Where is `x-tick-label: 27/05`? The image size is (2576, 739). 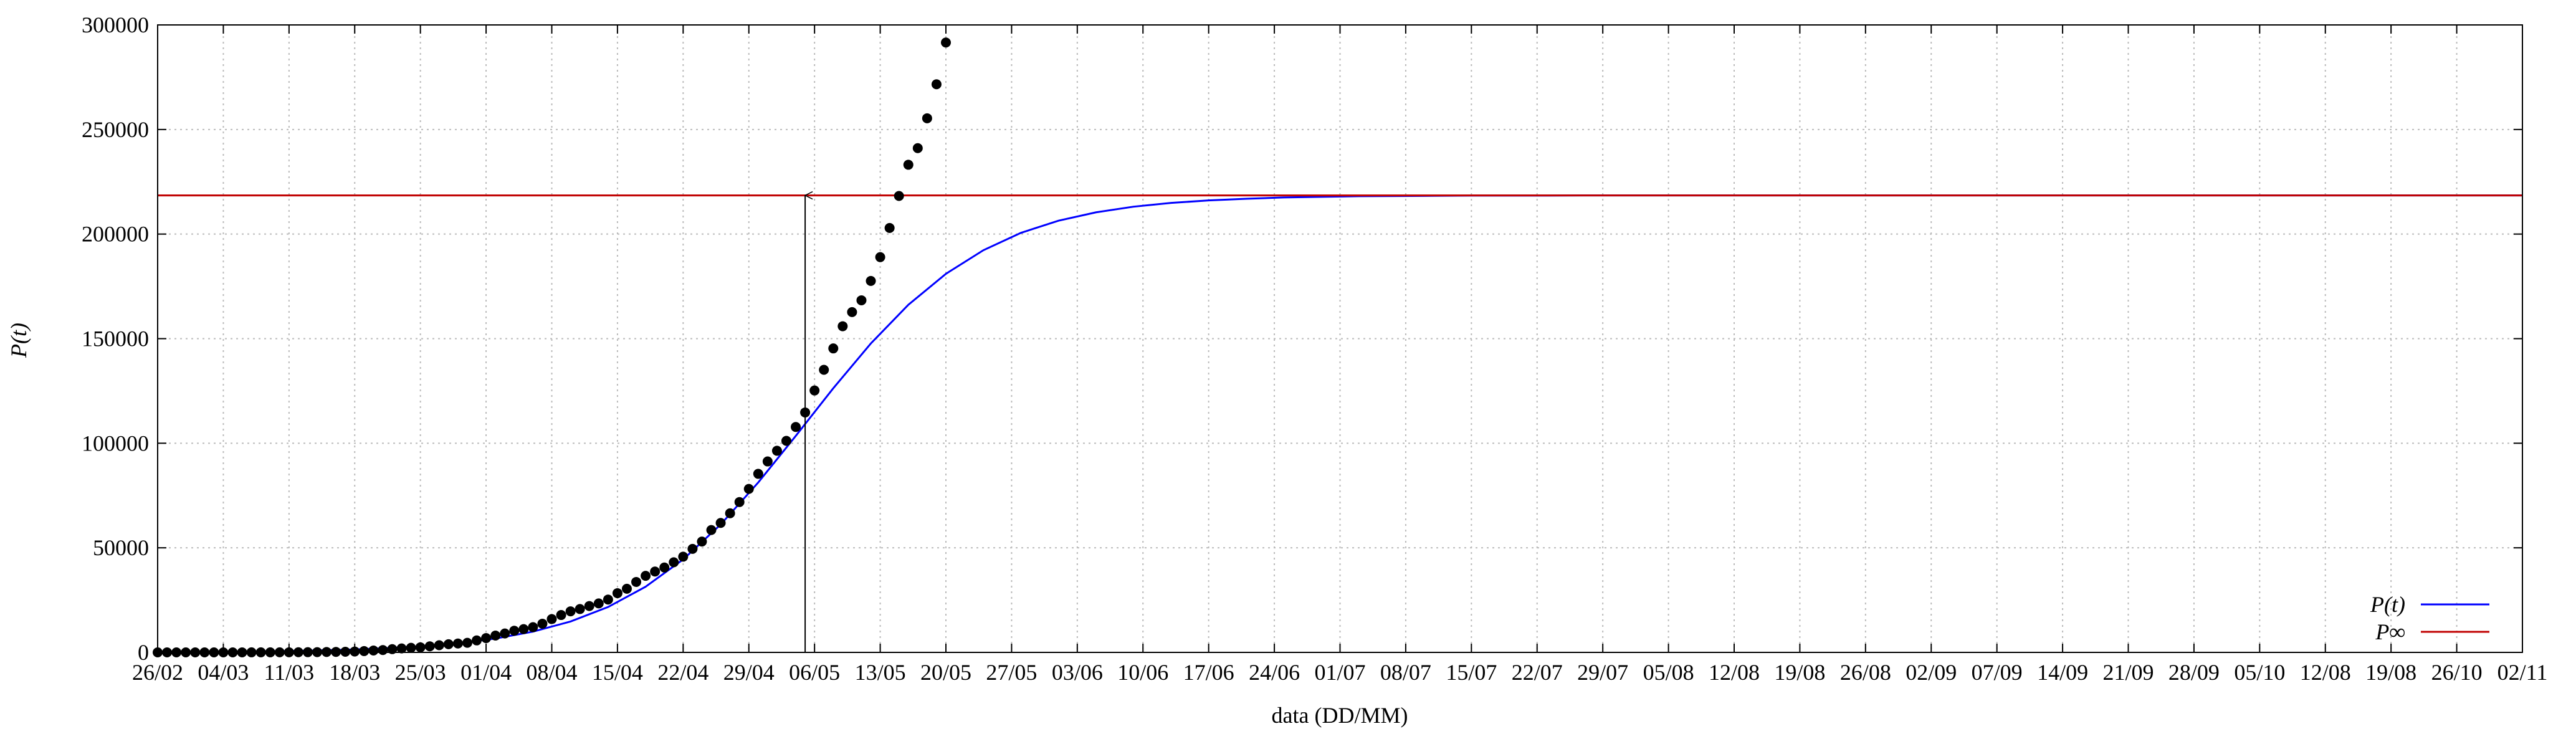
x-tick-label: 27/05 is located at coordinates (1011, 672).